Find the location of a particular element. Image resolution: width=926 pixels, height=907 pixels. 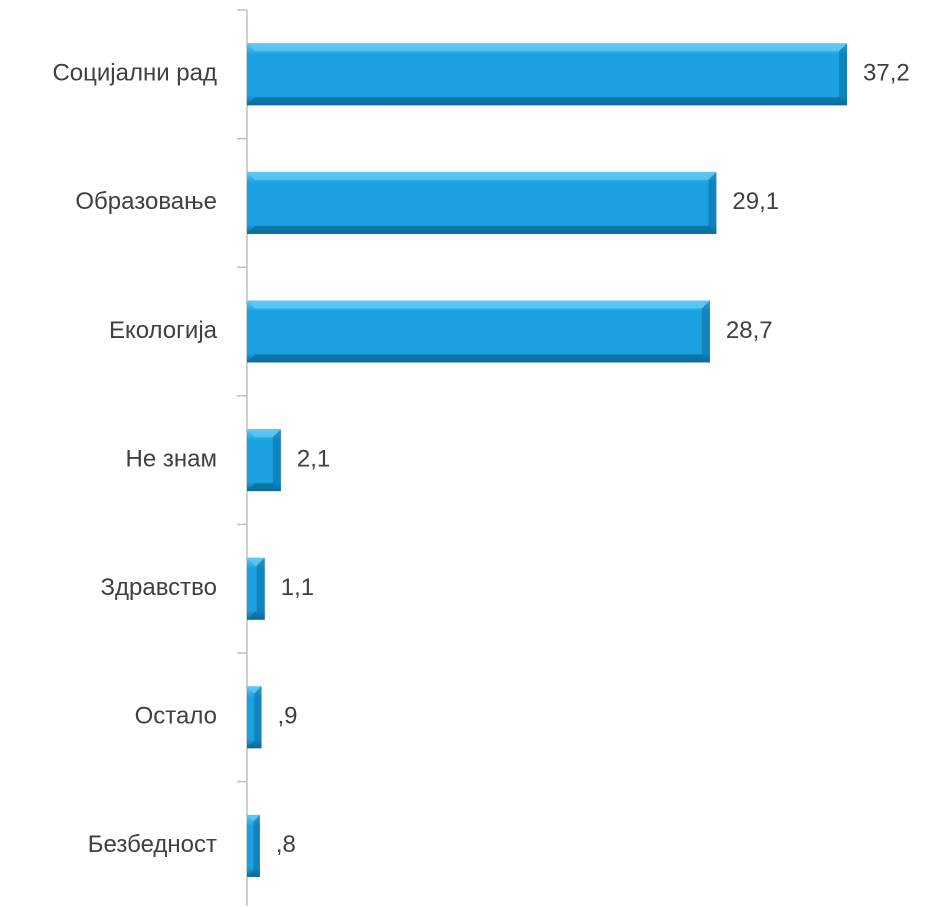

value-label: ,9 is located at coordinates (288, 716).